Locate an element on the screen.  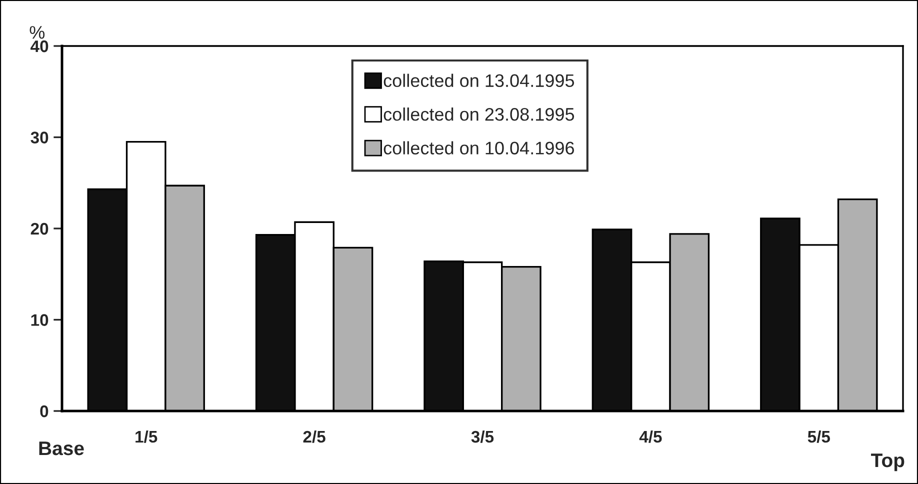
y-axis-title: % is located at coordinates (37, 32).